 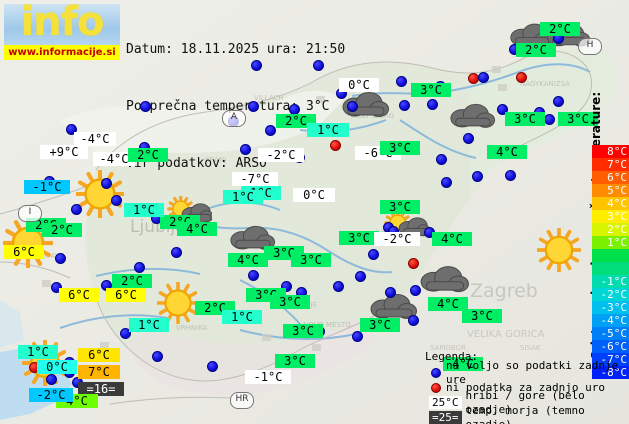 I want to click on scale-step: 6°C, so click(x=610, y=177).